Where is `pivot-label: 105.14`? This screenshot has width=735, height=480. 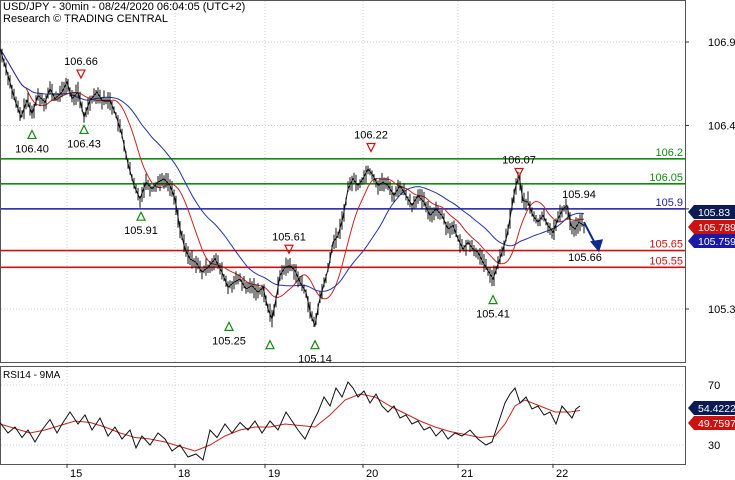 pivot-label: 105.14 is located at coordinates (315, 360).